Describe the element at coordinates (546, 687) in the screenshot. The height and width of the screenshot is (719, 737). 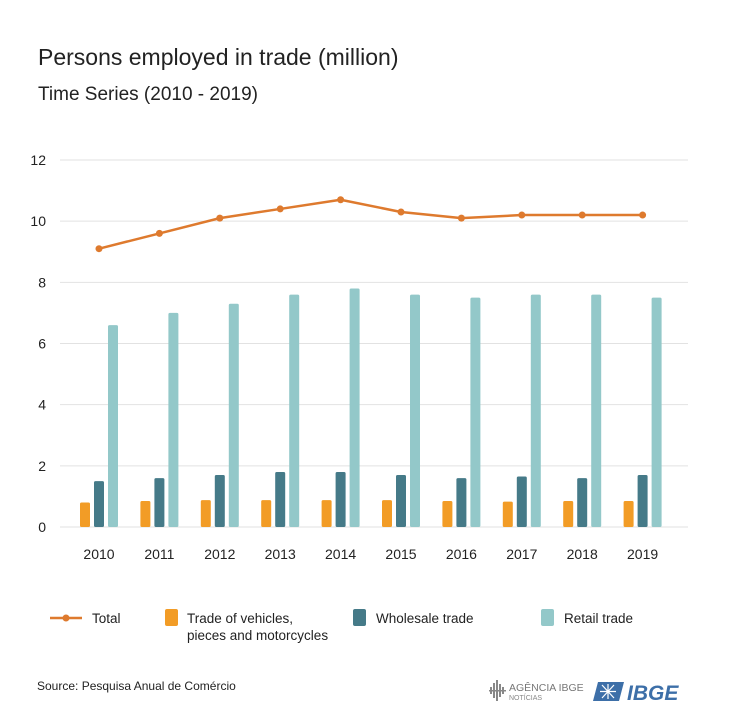
I see `agencia-ibge-label: AGÊNCIA IBGE` at that location.